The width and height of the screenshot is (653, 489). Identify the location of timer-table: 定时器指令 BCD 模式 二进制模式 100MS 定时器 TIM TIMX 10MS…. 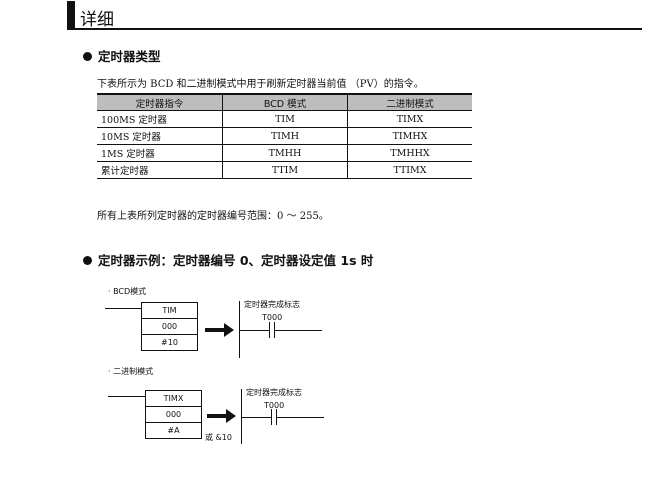
(284, 136).